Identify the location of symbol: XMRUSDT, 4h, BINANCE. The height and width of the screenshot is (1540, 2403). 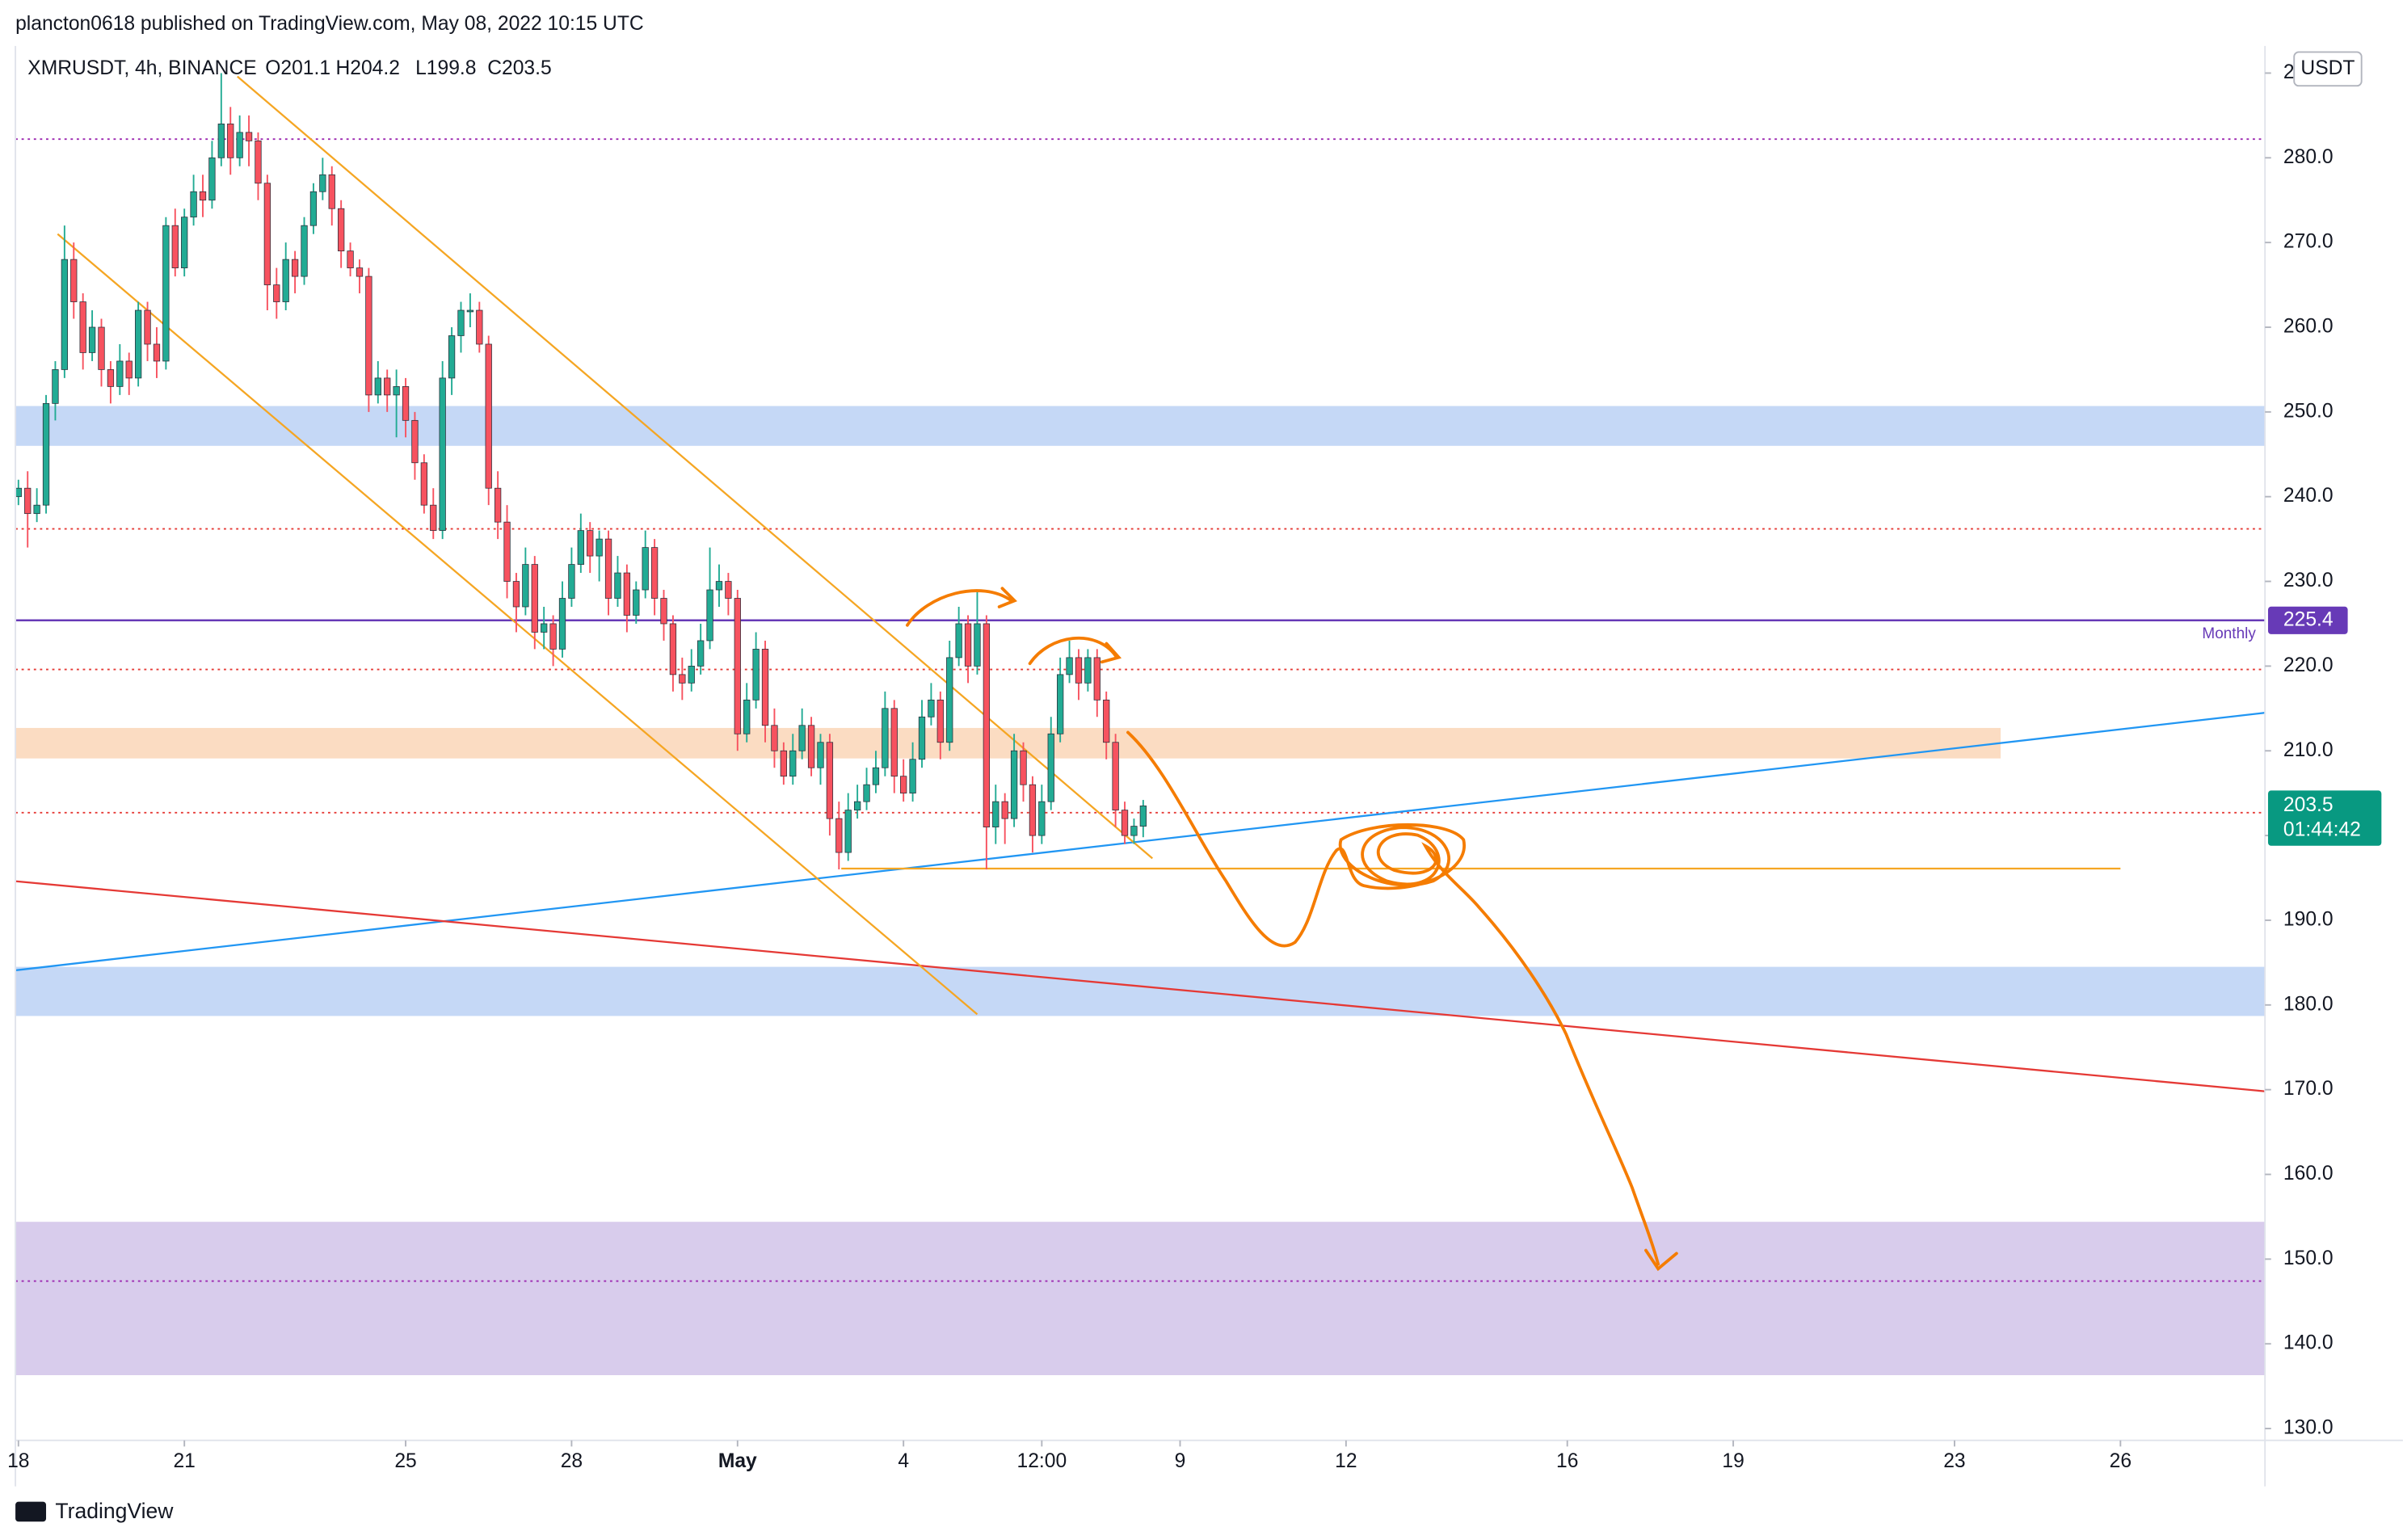
(141, 68).